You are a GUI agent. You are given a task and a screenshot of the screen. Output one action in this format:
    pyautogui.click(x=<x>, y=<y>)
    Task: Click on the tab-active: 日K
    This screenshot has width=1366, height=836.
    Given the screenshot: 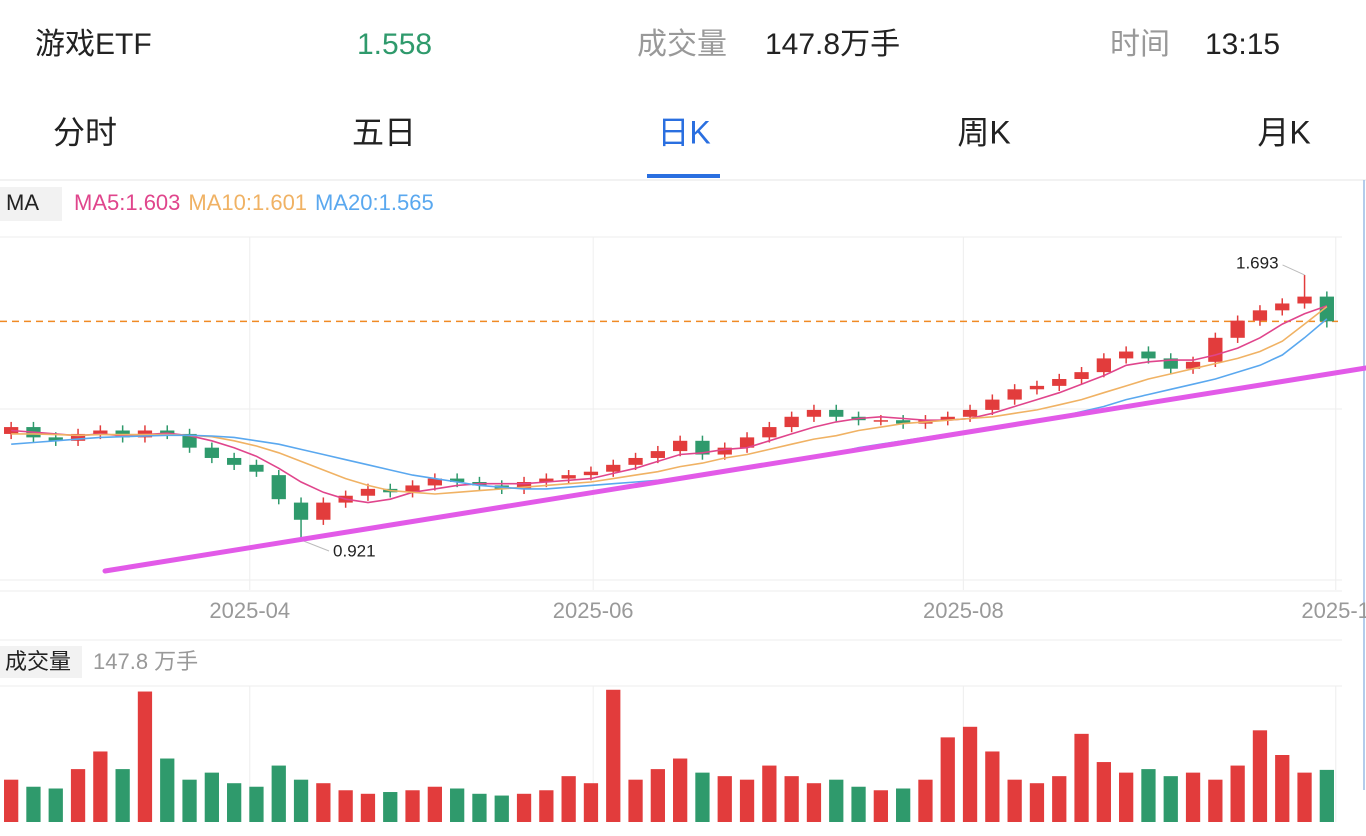 What is the action you would take?
    pyautogui.click(x=683, y=132)
    